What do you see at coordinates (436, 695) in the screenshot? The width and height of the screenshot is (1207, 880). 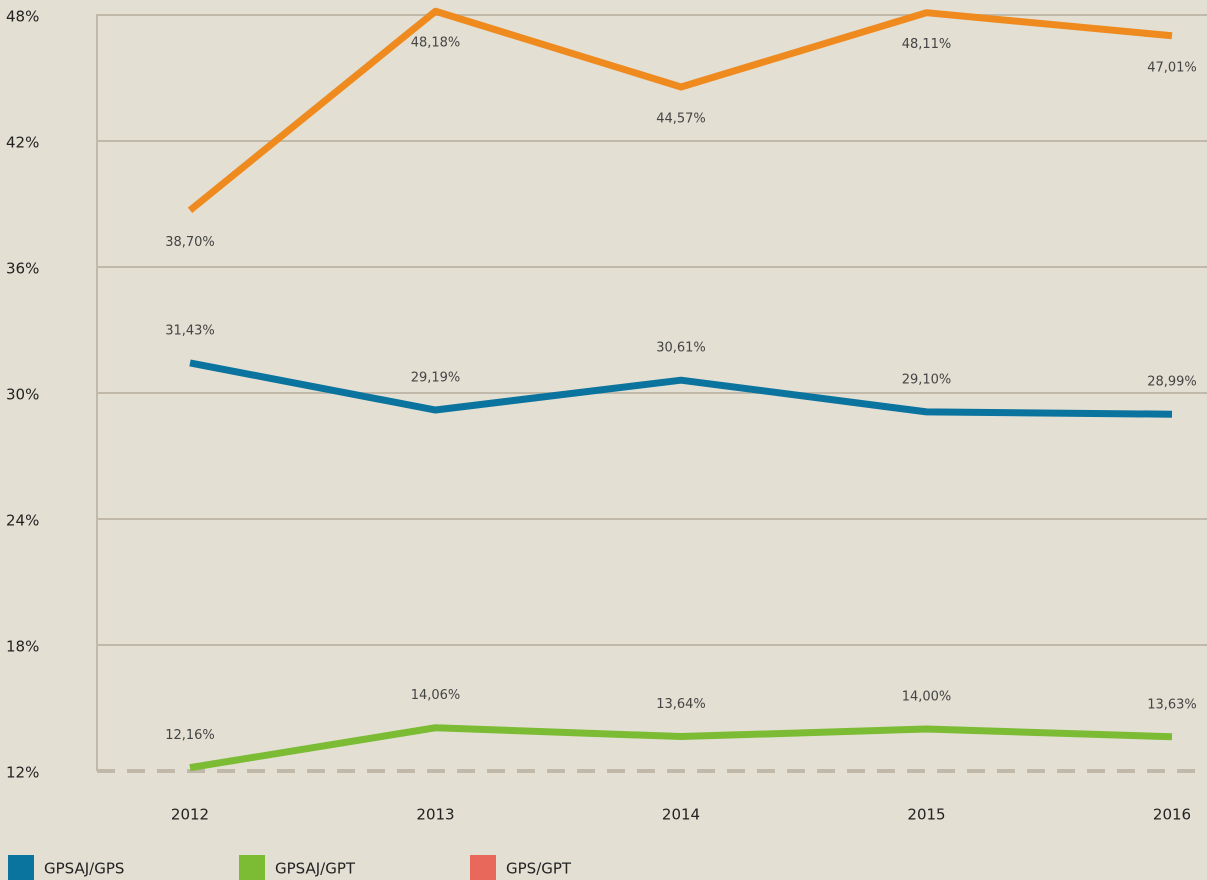 I see `data-label: 14,06%` at bounding box center [436, 695].